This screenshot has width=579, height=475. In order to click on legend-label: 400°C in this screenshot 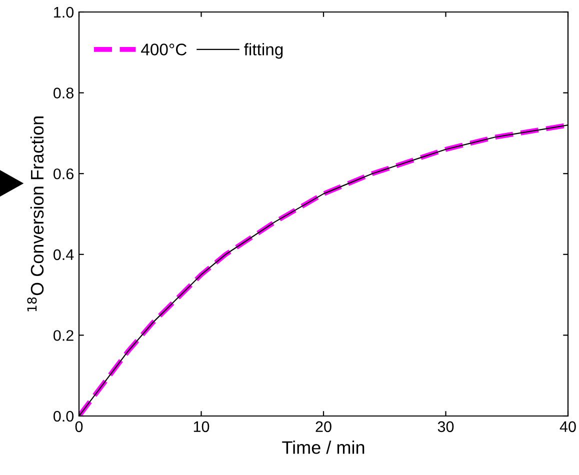, I will do `click(164, 50)`.